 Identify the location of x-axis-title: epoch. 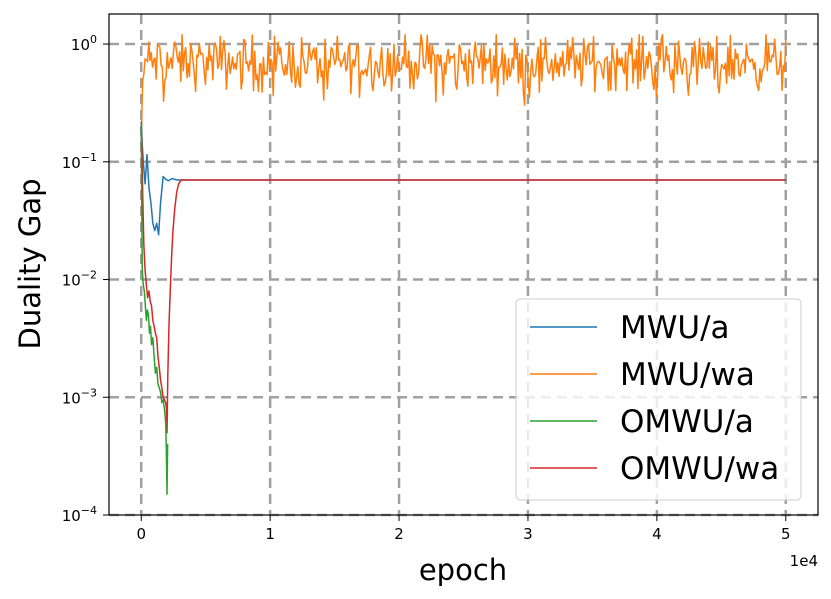
(463, 570).